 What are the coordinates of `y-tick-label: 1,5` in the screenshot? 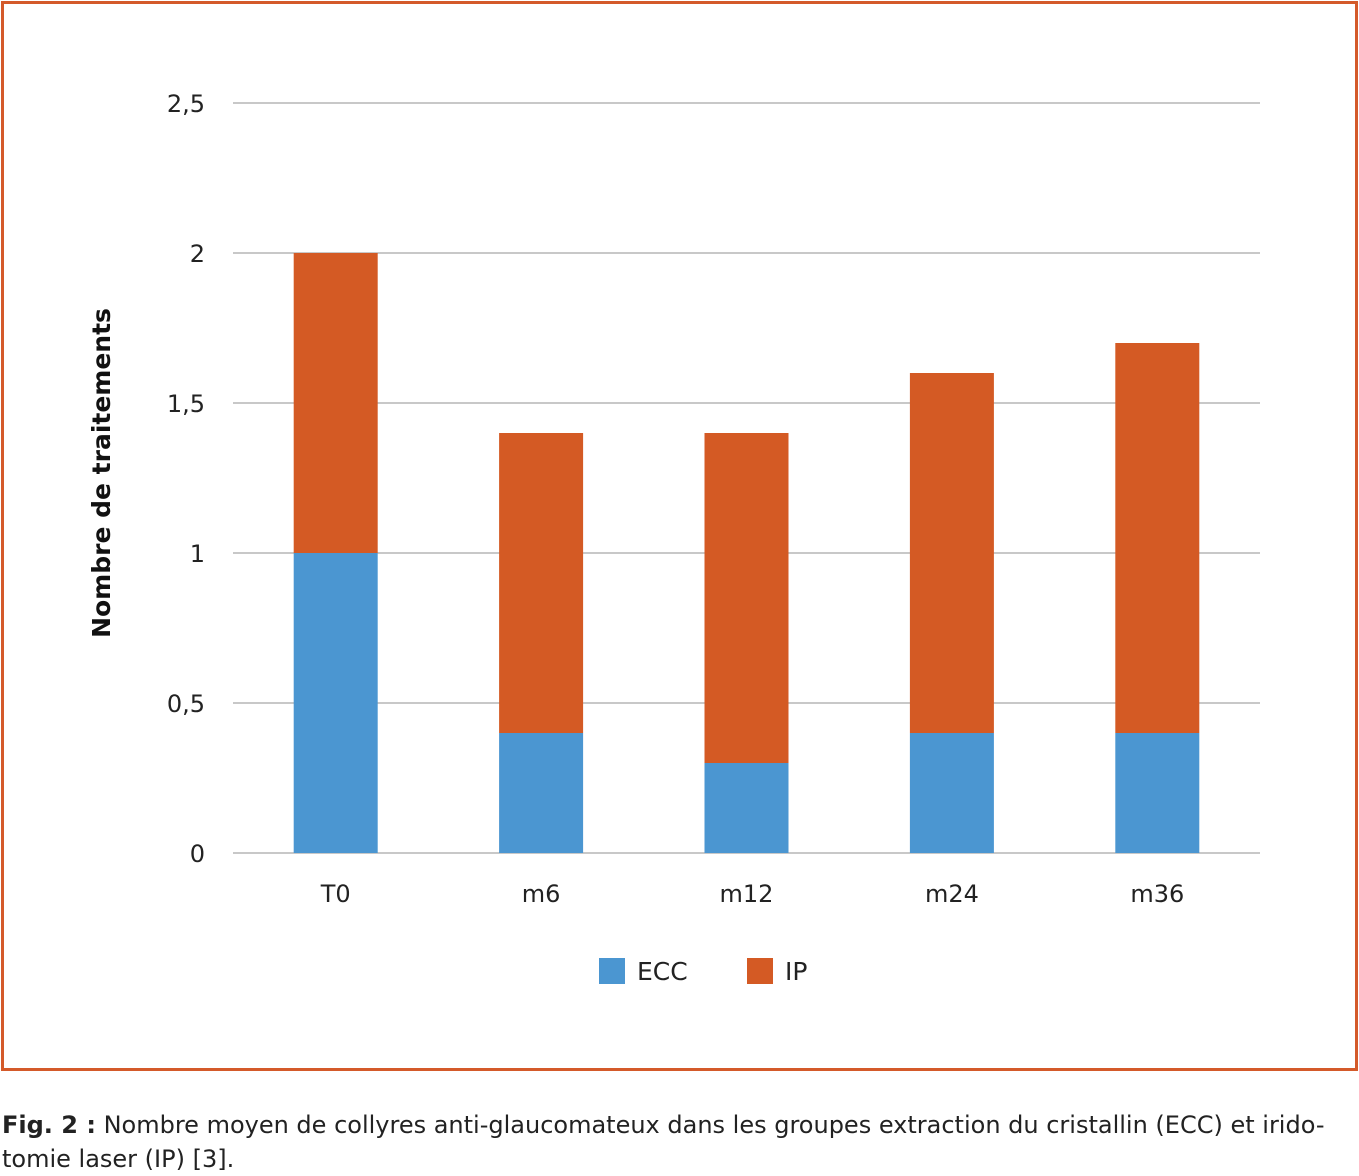 It's located at (186, 404).